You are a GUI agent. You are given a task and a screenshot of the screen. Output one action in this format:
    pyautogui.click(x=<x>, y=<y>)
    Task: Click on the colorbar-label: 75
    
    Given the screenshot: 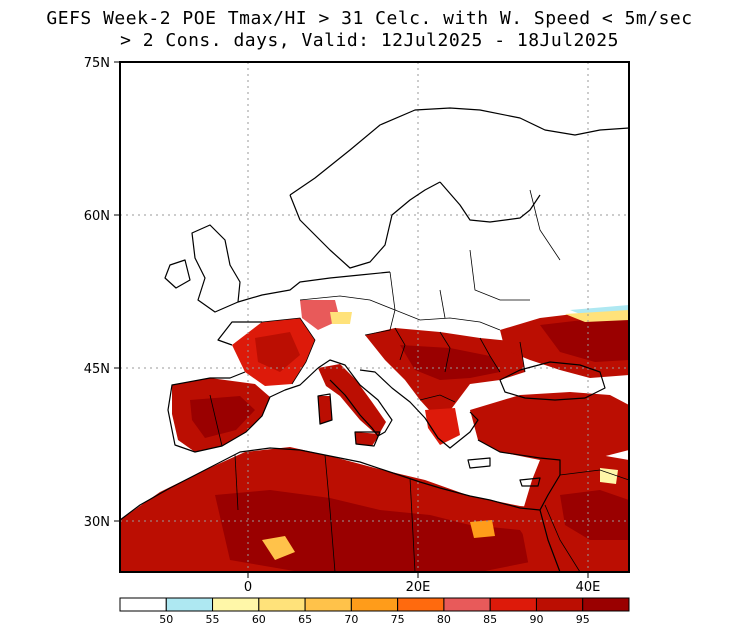 What is the action you would take?
    pyautogui.click(x=398, y=619)
    